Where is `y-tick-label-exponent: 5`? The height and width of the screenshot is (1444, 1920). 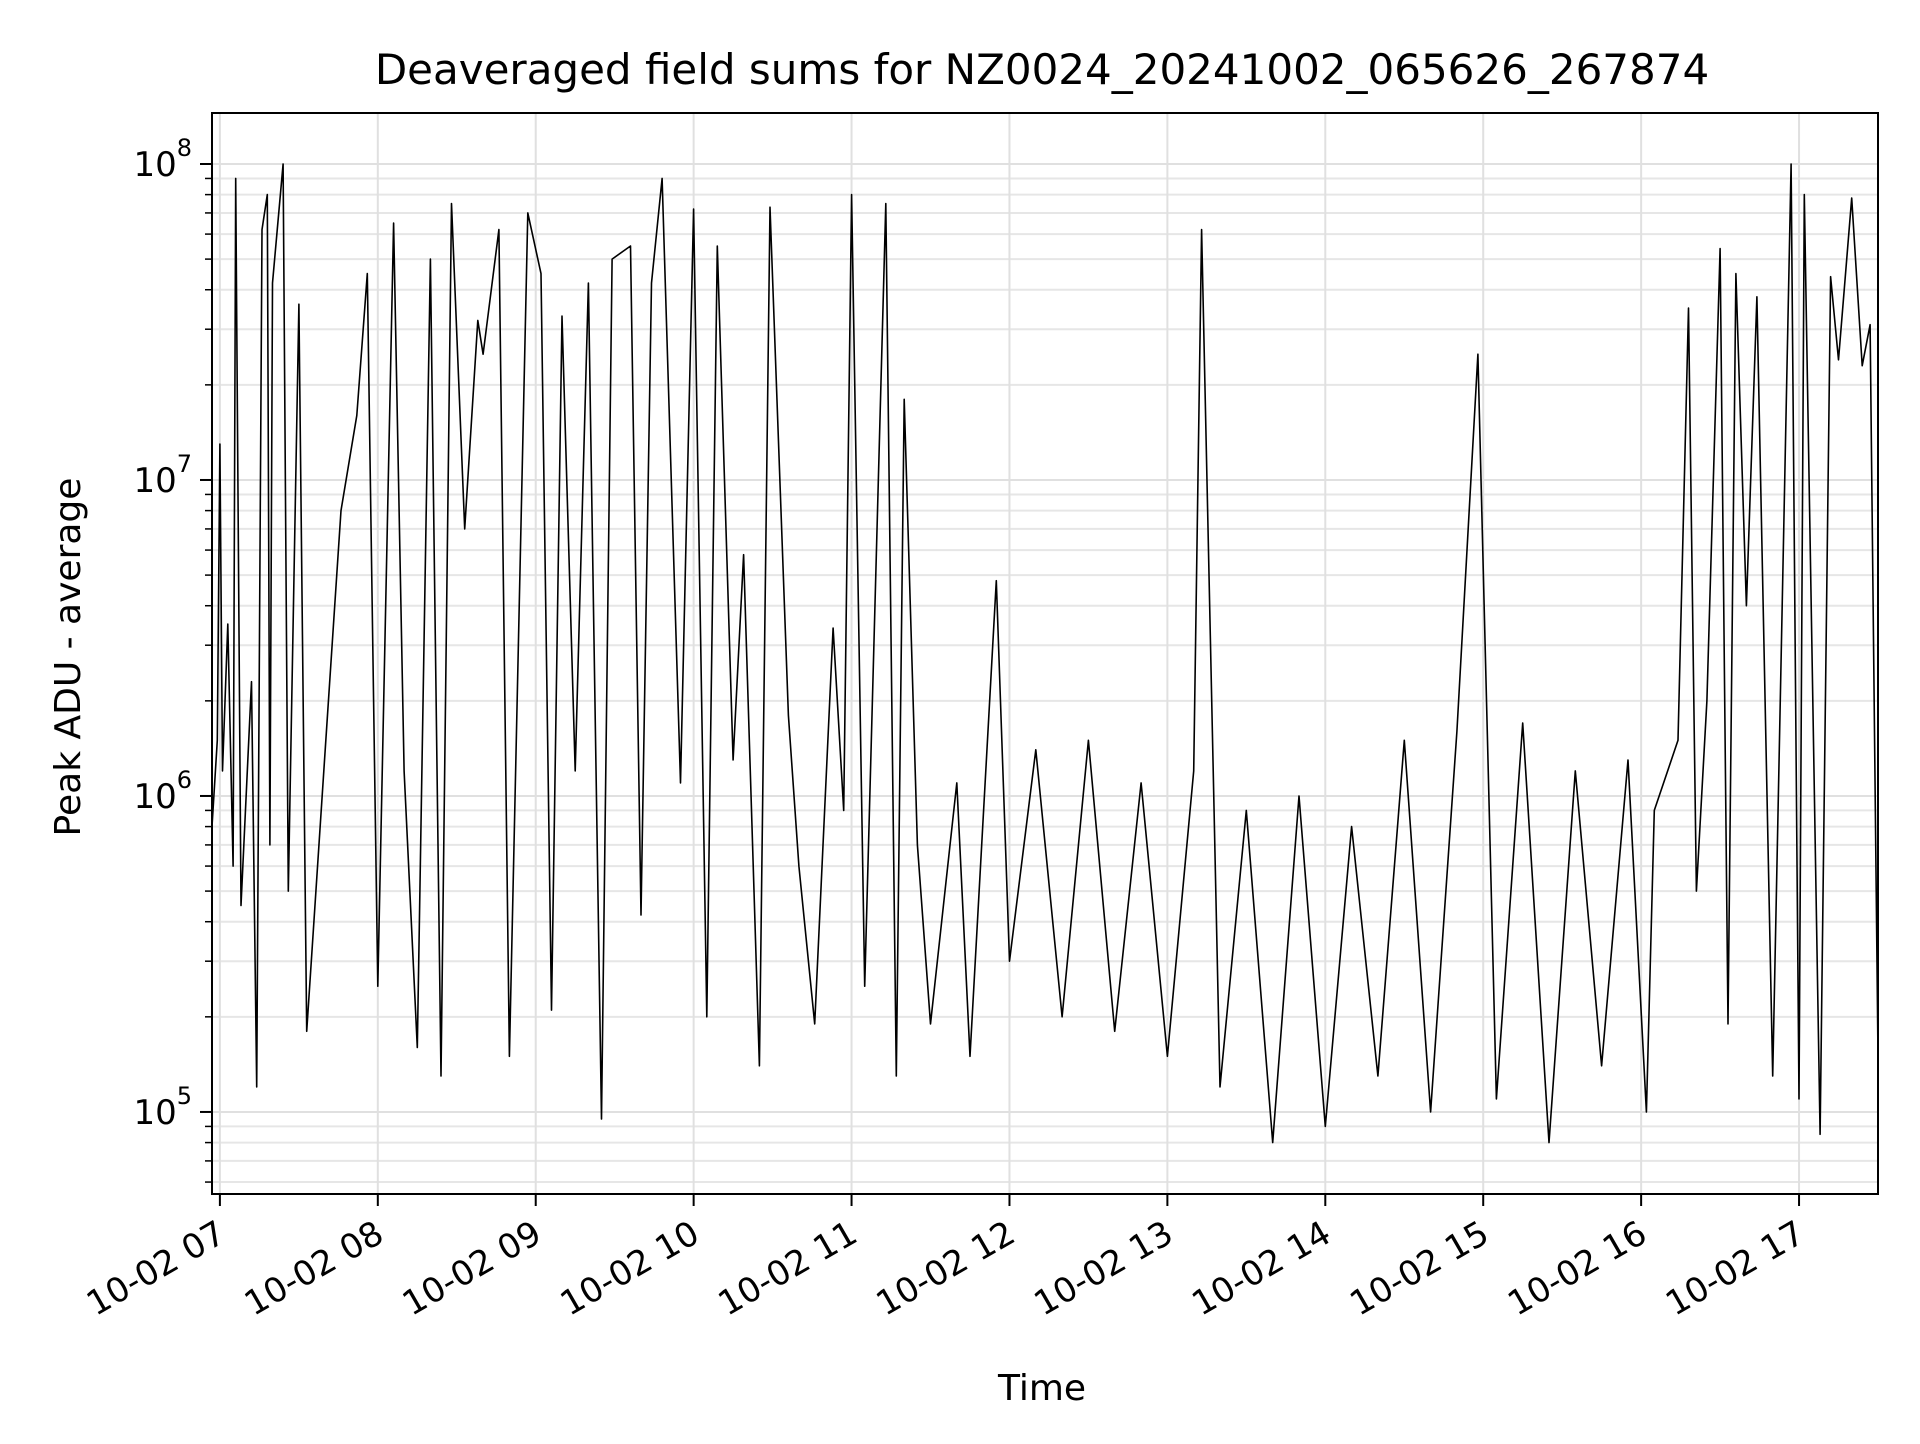 y-tick-label-exponent: 5 is located at coordinates (184, 1096).